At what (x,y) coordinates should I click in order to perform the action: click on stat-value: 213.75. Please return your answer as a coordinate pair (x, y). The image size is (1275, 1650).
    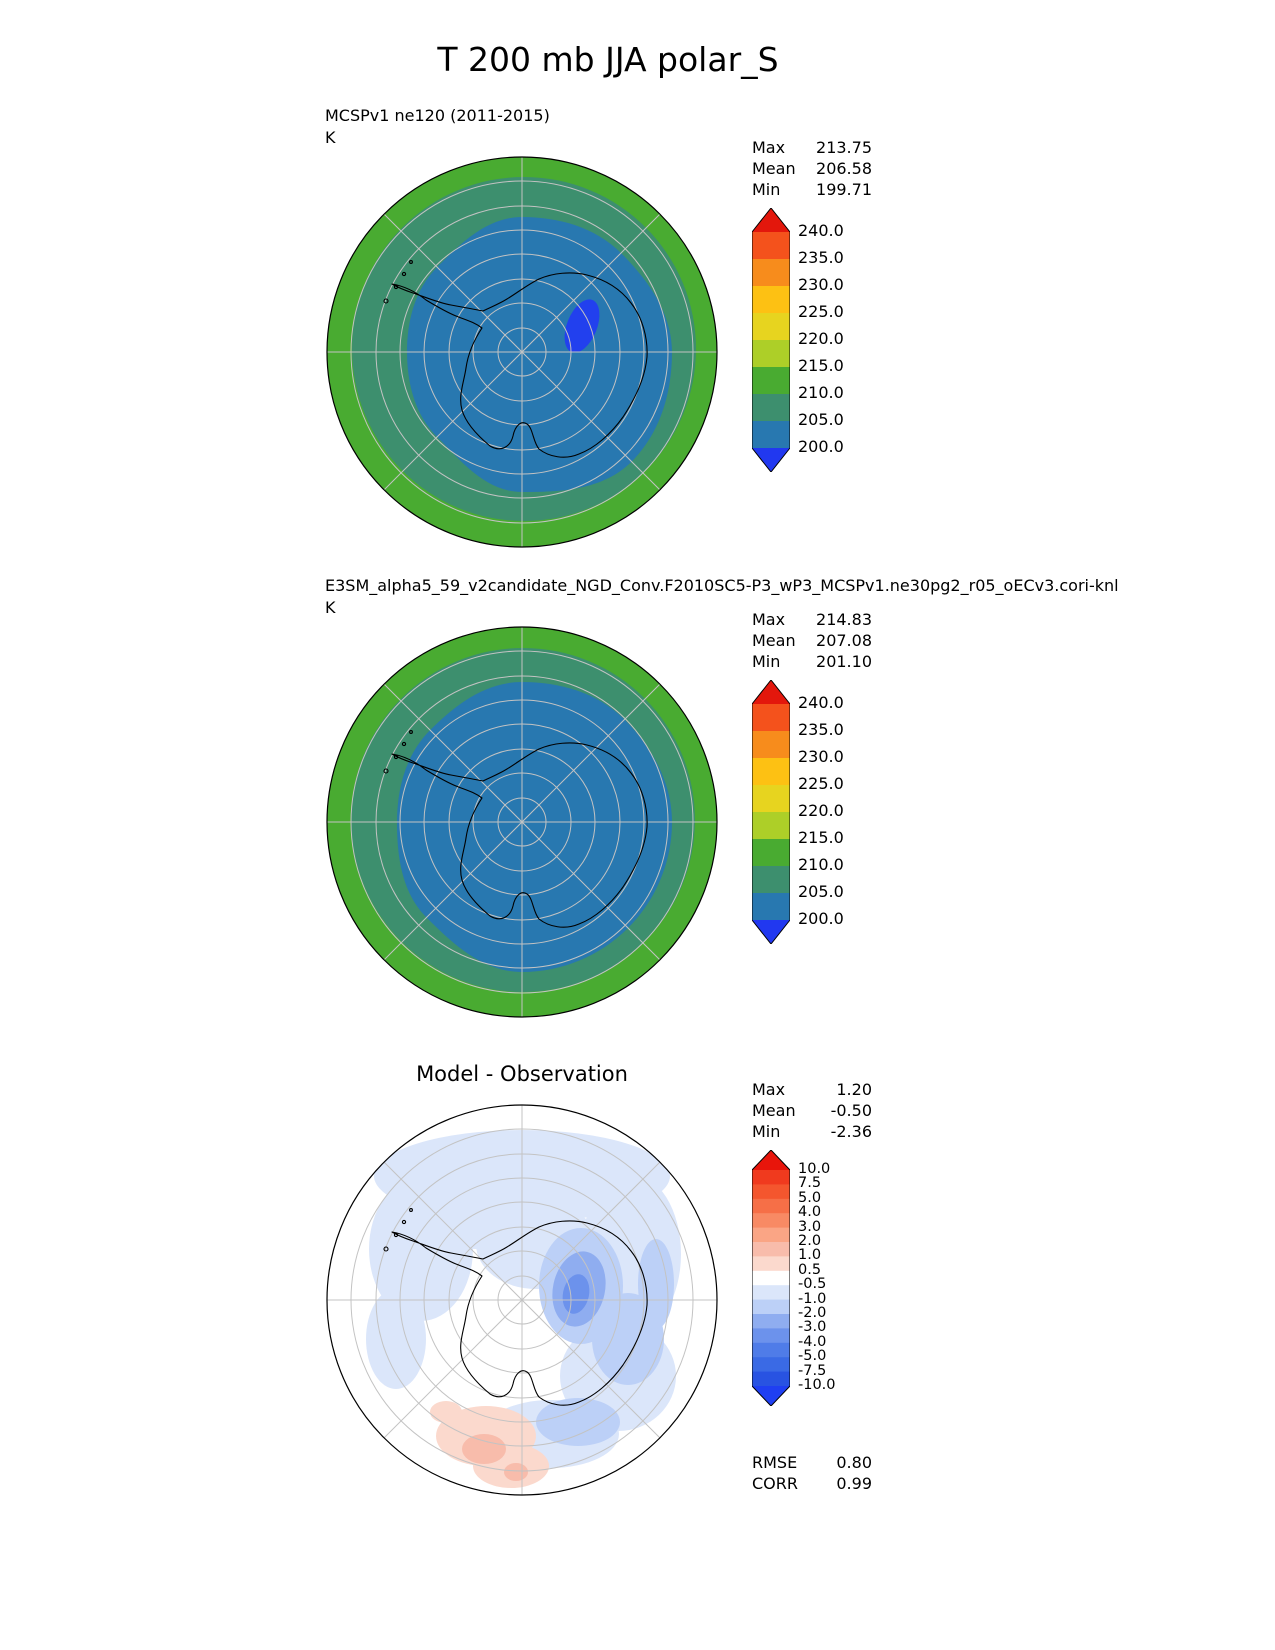
    Looking at the image, I should click on (844, 147).